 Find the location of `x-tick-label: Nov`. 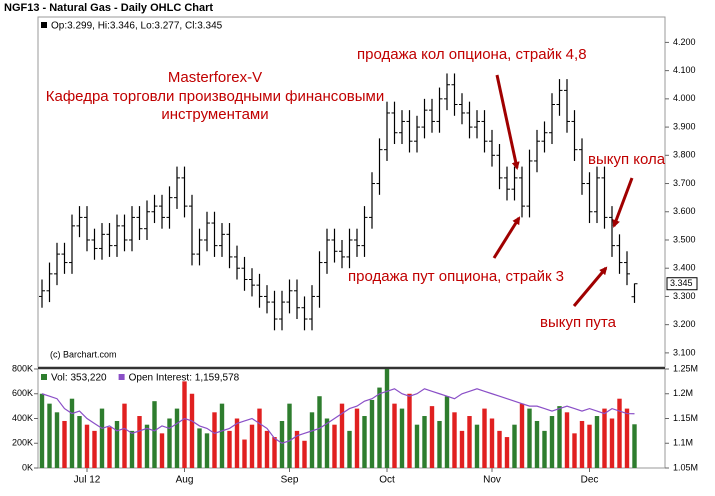

x-tick-label: Nov is located at coordinates (492, 480).